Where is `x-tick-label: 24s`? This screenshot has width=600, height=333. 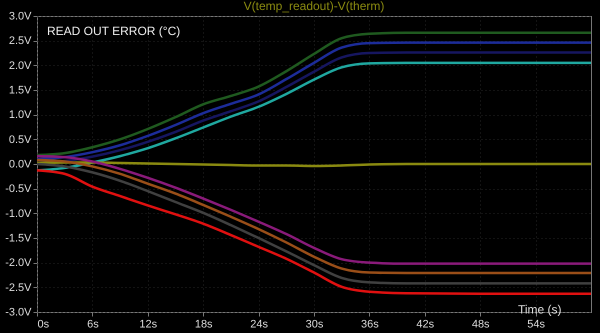 x-tick-label: 24s is located at coordinates (259, 324).